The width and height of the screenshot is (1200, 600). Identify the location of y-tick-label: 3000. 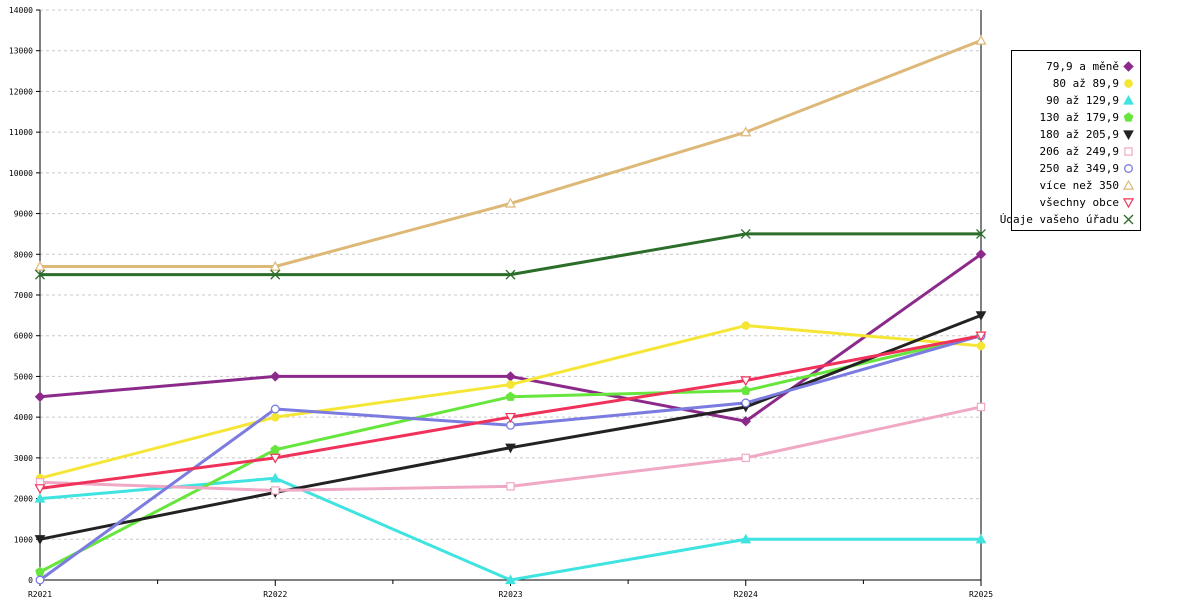
(23, 458).